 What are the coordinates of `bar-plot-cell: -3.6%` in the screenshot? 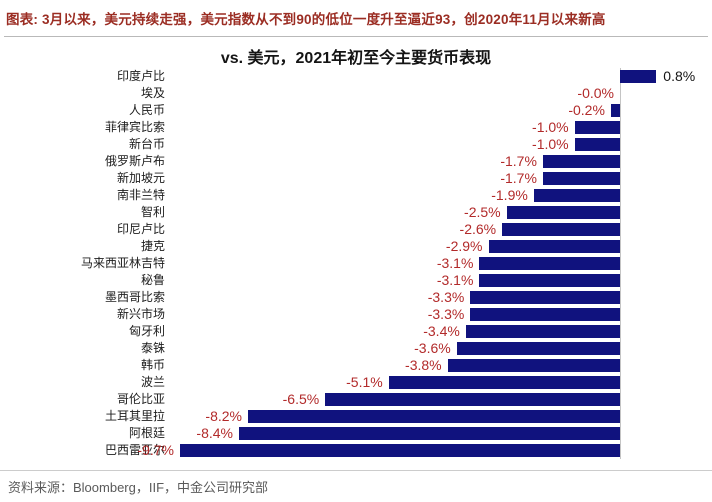 It's located at (438, 348).